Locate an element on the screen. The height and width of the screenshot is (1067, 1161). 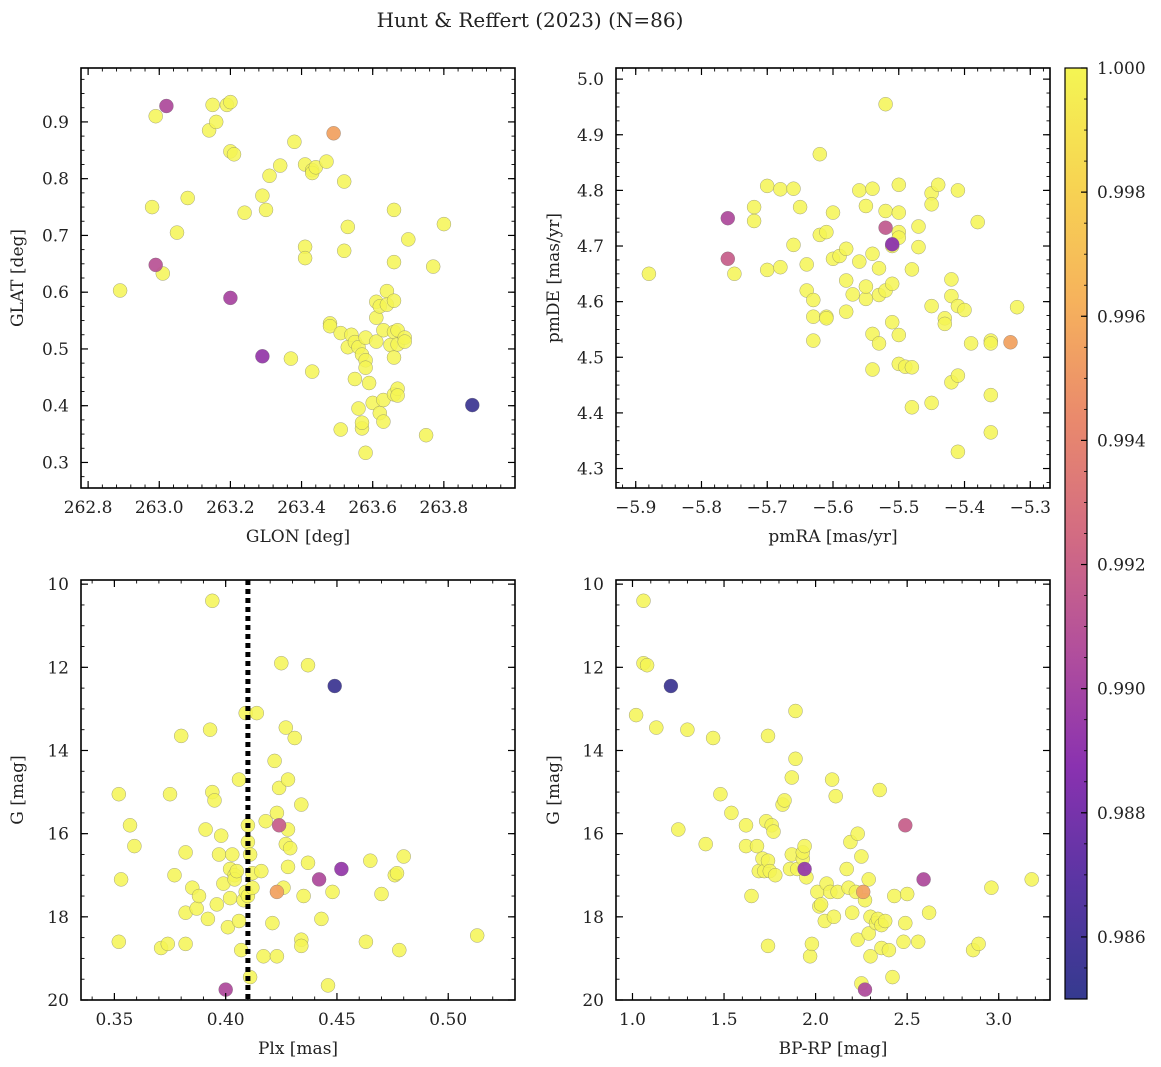
axes-frame-pmra-pmde is located at coordinates (833, 278).